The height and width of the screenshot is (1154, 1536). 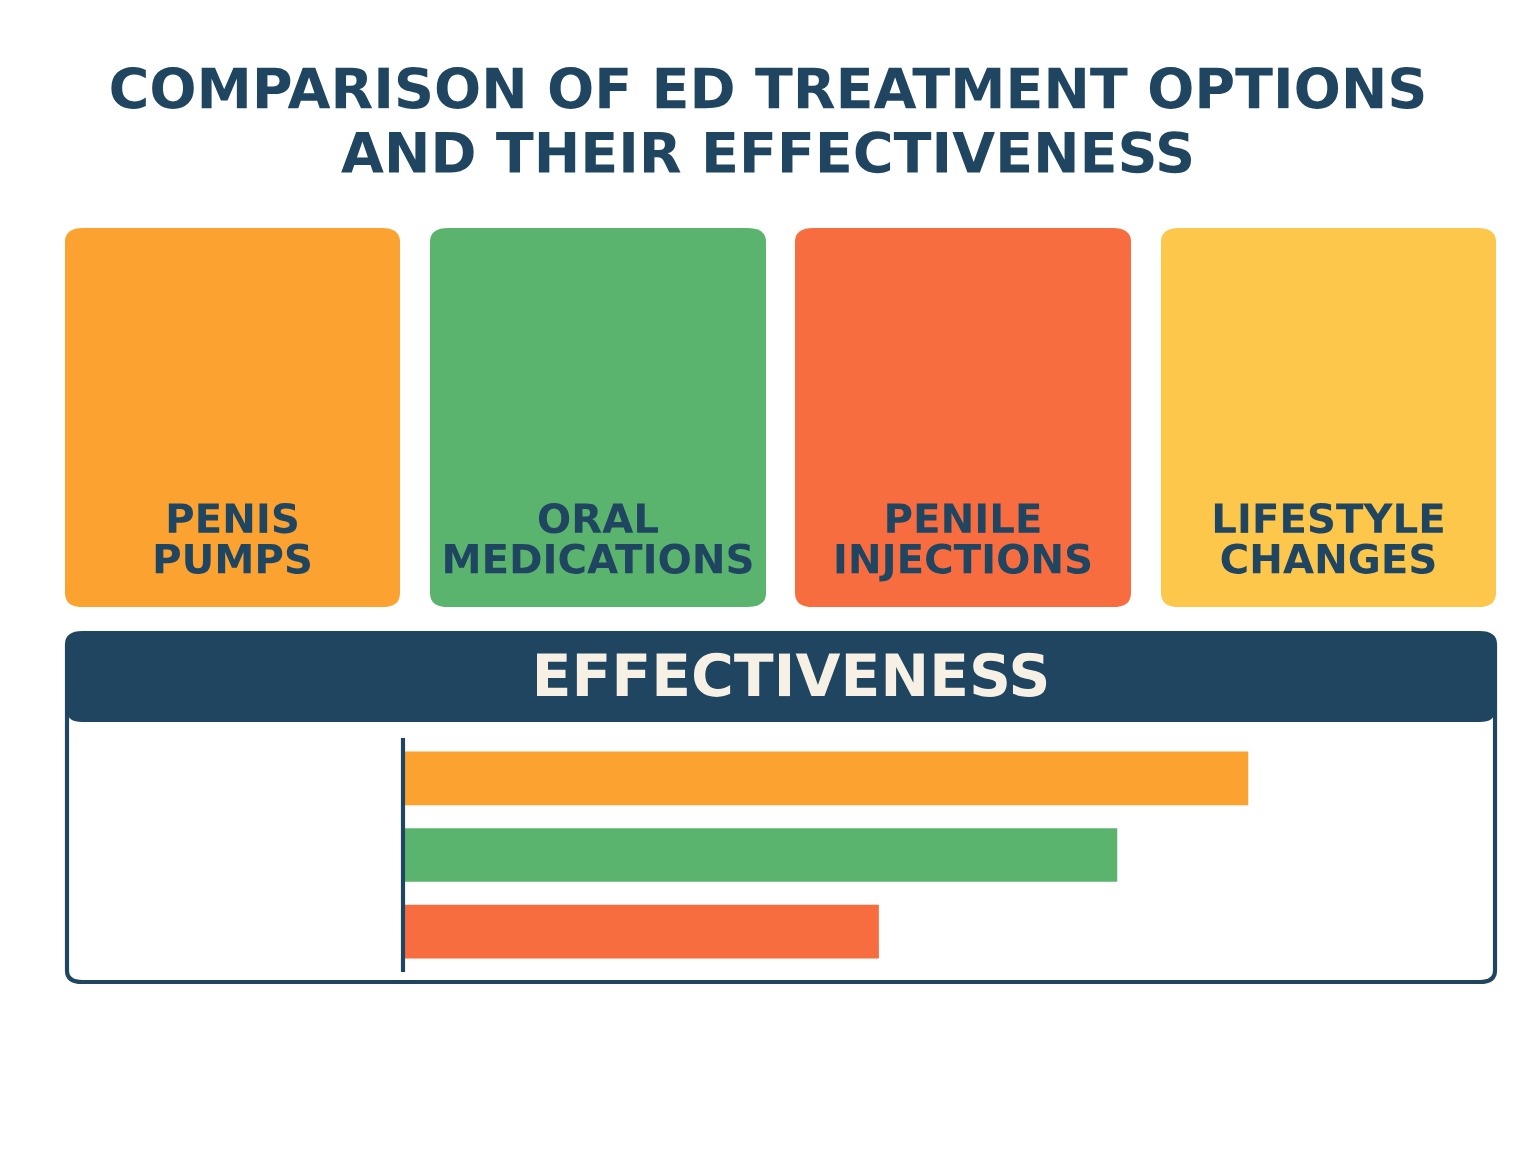 I want to click on text: PENILE INJECTIONS, so click(x=963, y=542).